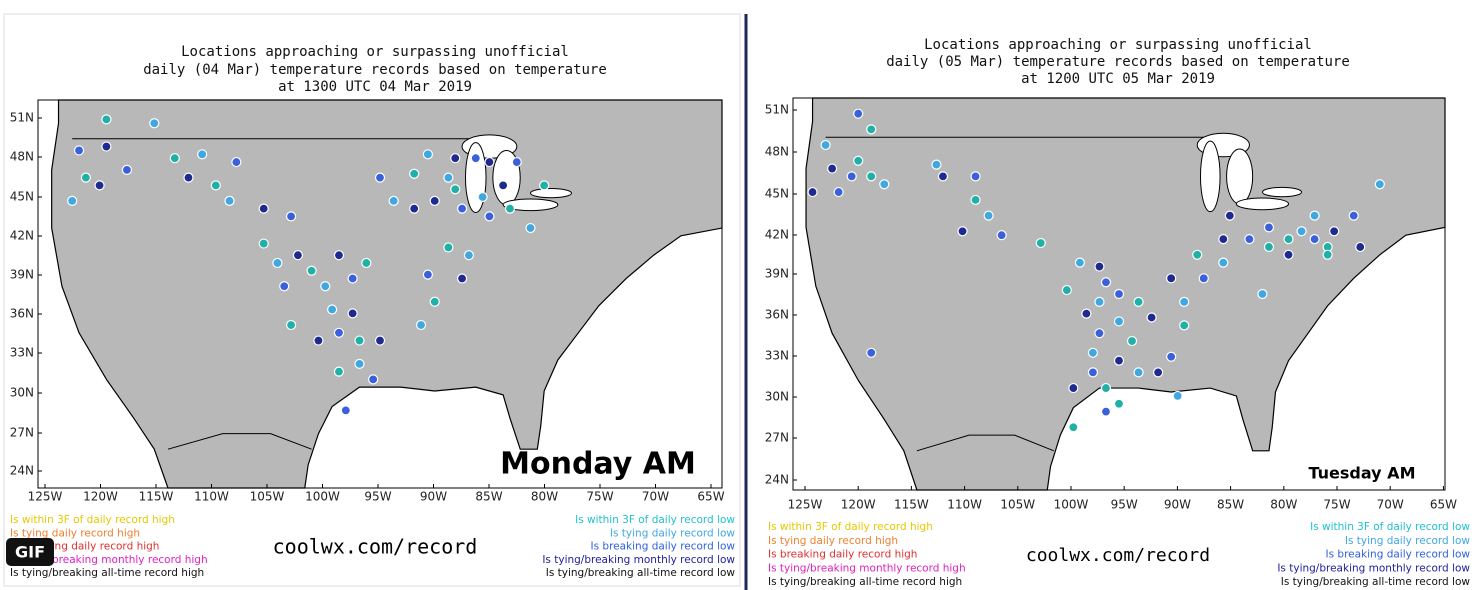 The height and width of the screenshot is (590, 1475). What do you see at coordinates (1017, 505) in the screenshot?
I see `lon-label: 105W` at bounding box center [1017, 505].